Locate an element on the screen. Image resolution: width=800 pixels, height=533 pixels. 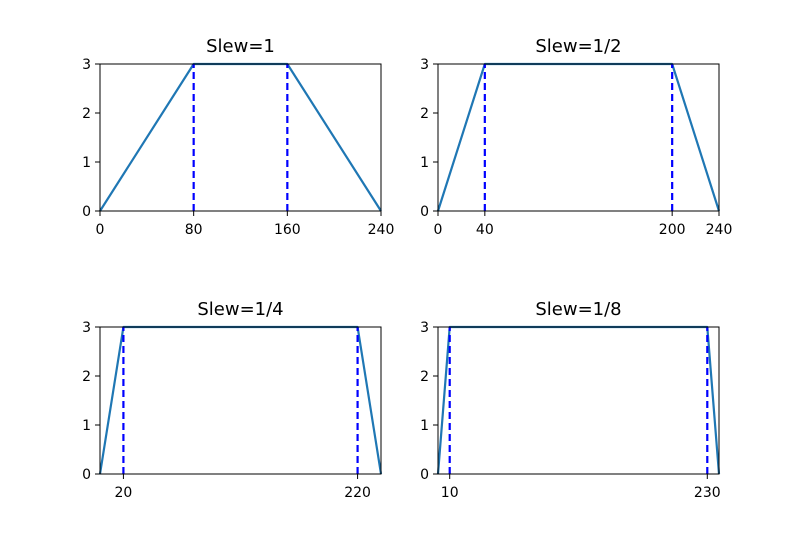
x-tick-label: 20 is located at coordinates (124, 493).